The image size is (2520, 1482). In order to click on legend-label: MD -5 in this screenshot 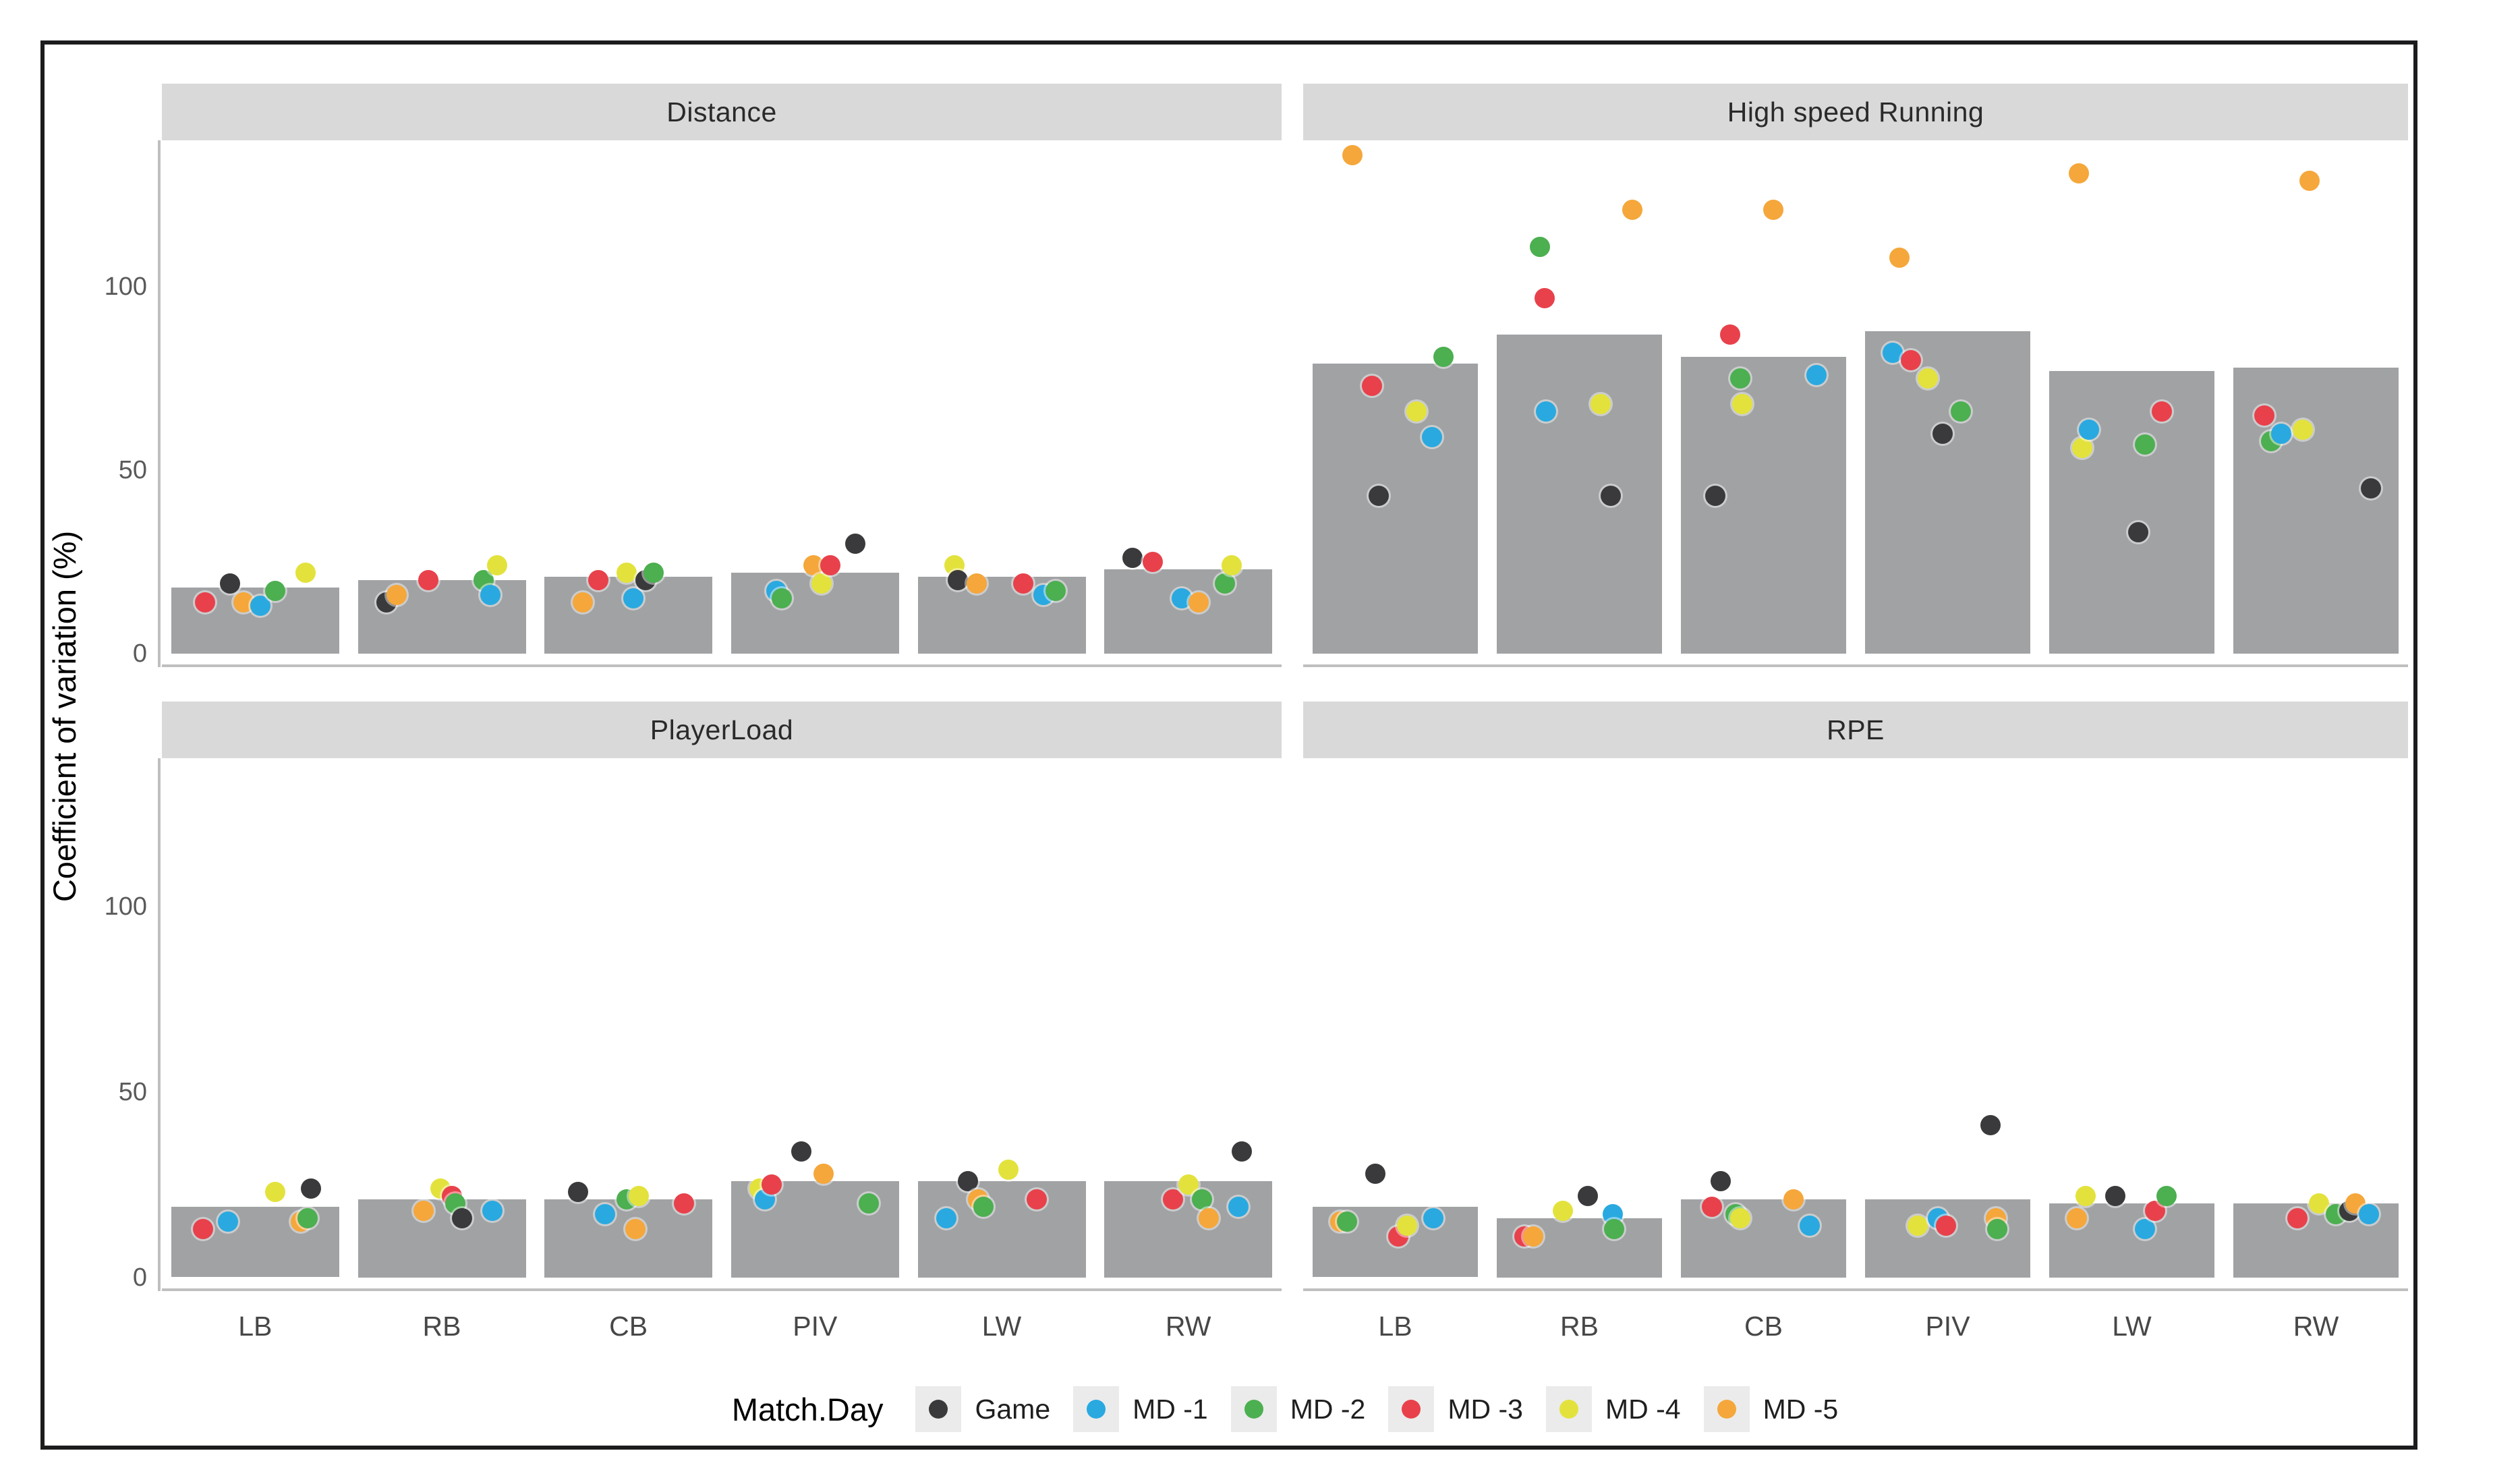, I will do `click(1801, 1409)`.